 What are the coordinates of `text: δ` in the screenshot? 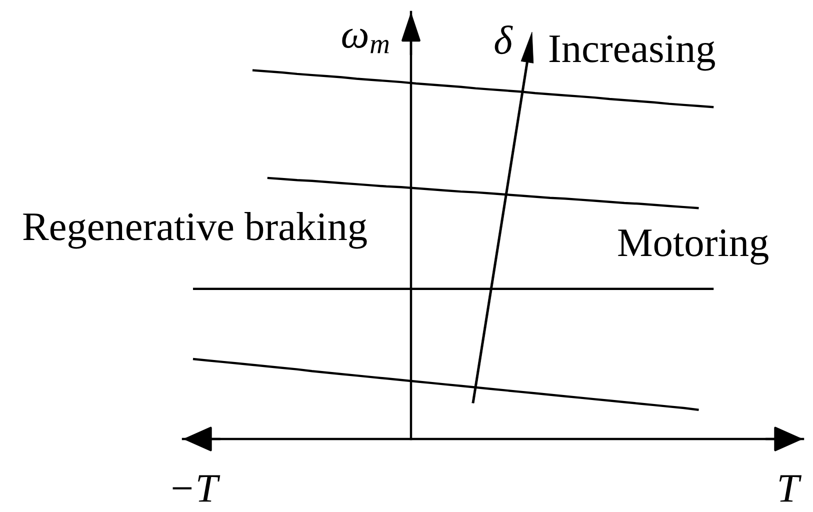 It's located at (503, 40).